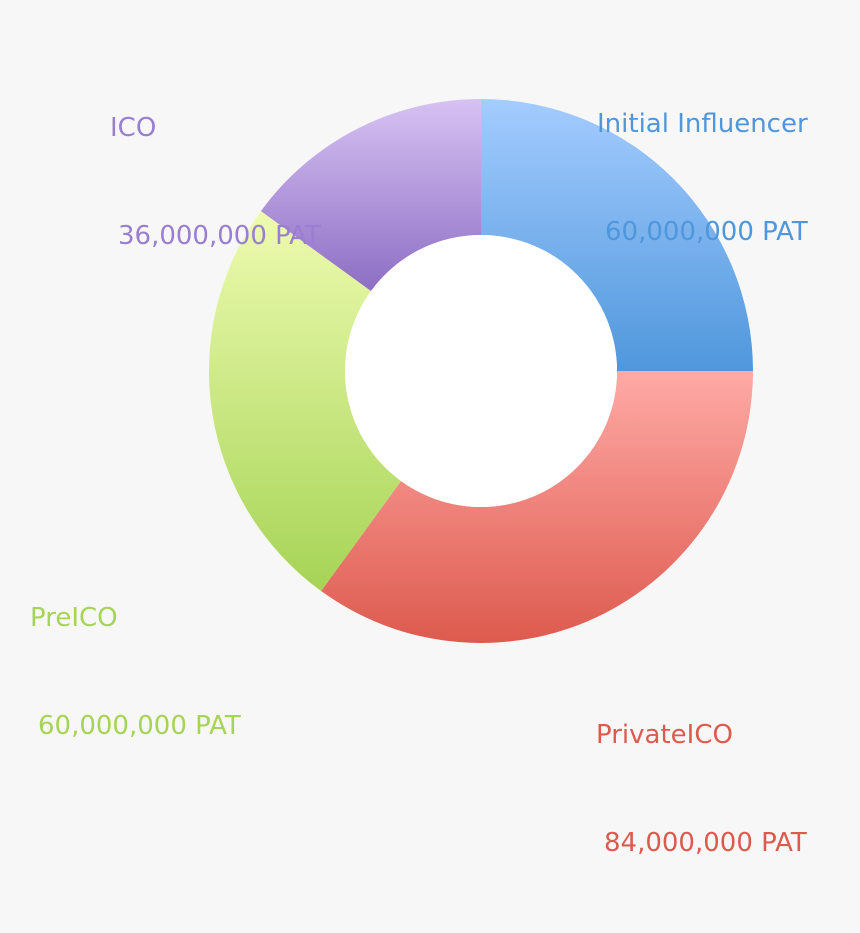 This screenshot has width=860, height=933. Describe the element at coordinates (664, 735) in the screenshot. I see `slice-name: PrivateICO` at that location.